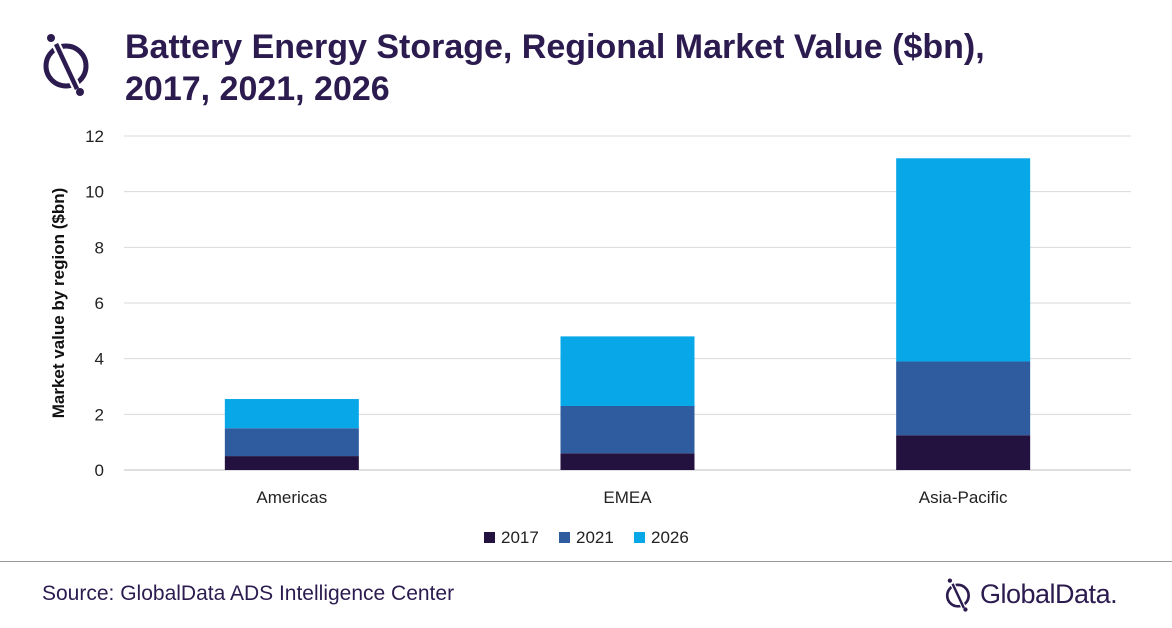 This screenshot has width=1172, height=628. I want to click on legend-label: 2021, so click(595, 537).